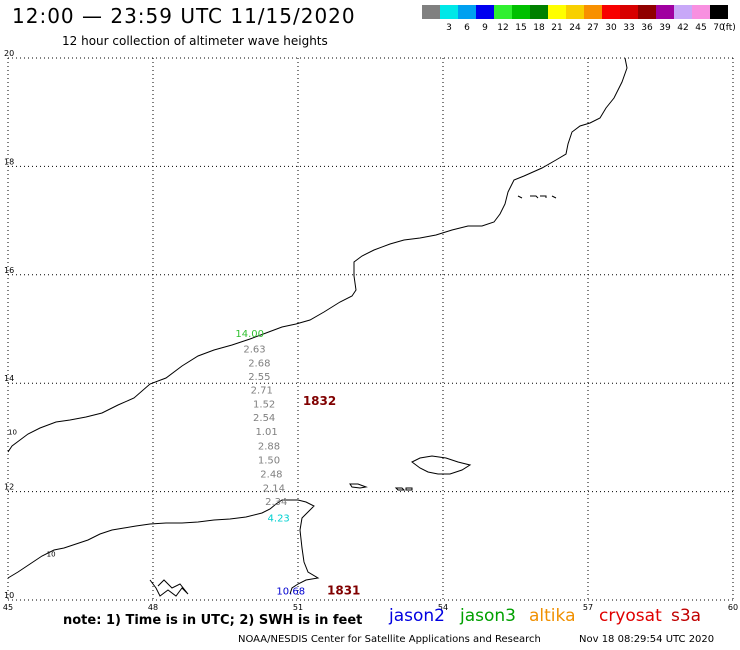 The height and width of the screenshot is (650, 740). What do you see at coordinates (400, 489) in the screenshot?
I see `island-samhah` at bounding box center [400, 489].